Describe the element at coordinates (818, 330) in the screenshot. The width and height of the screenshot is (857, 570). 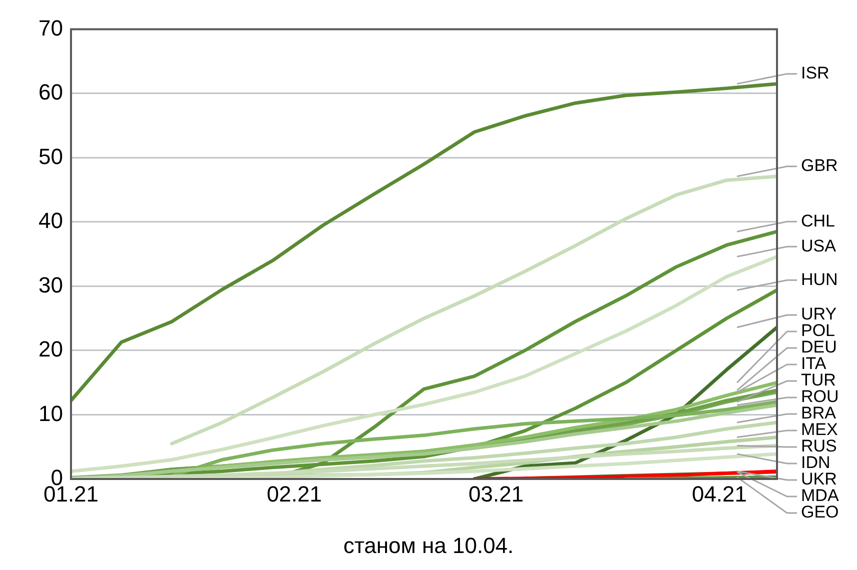
I see `text: POL` at that location.